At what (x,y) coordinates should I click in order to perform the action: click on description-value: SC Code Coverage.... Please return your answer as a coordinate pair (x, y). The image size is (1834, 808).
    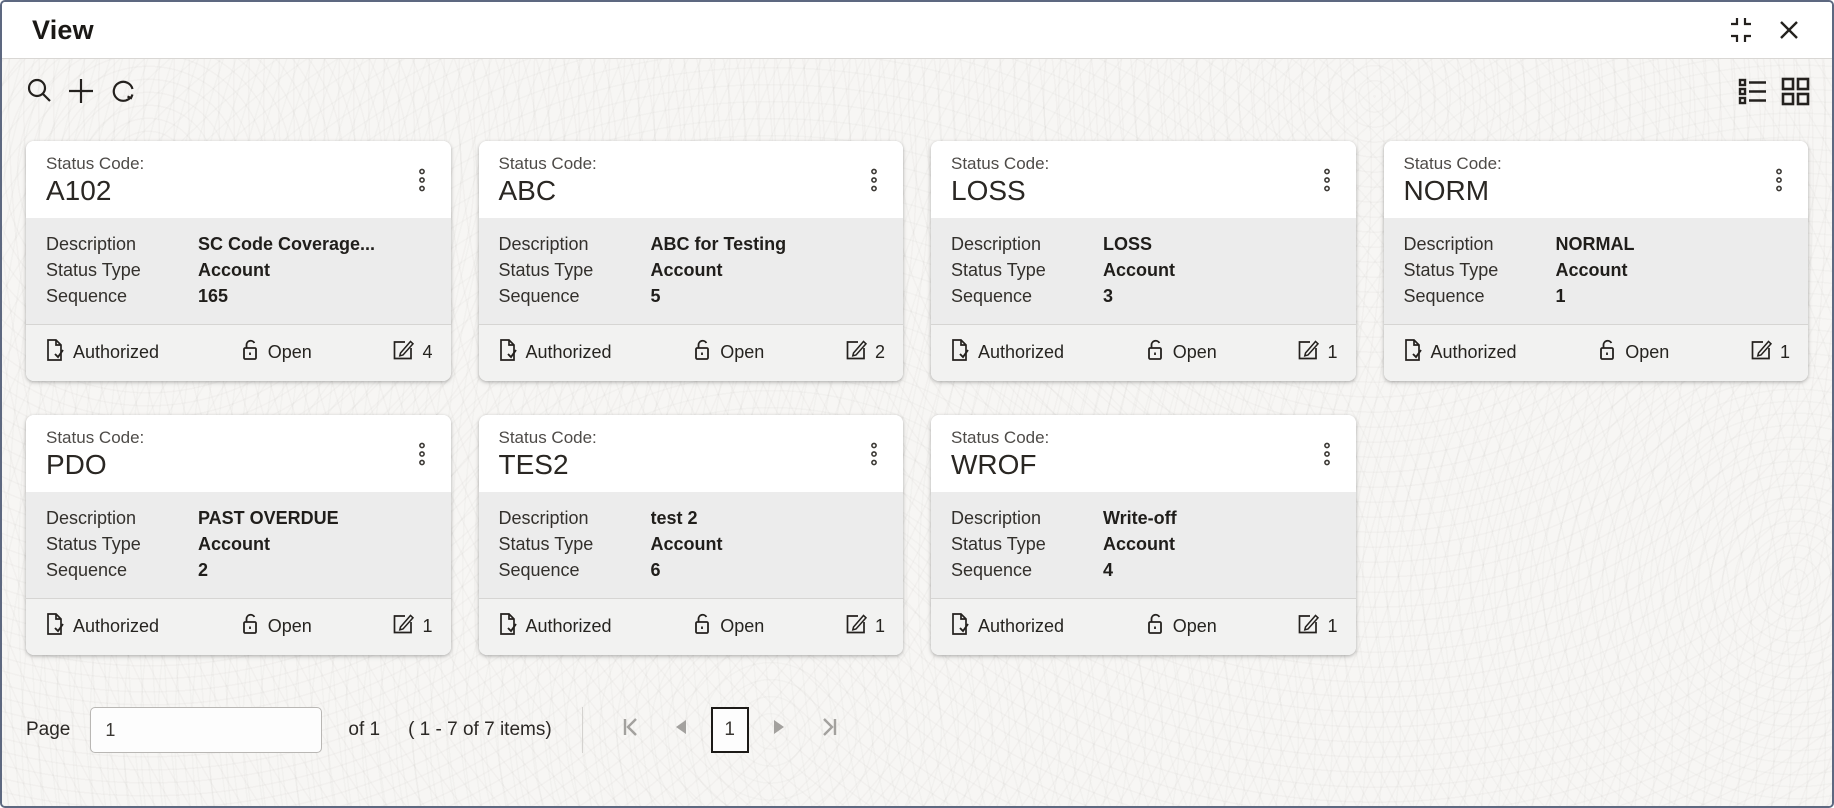
    Looking at the image, I should click on (287, 243).